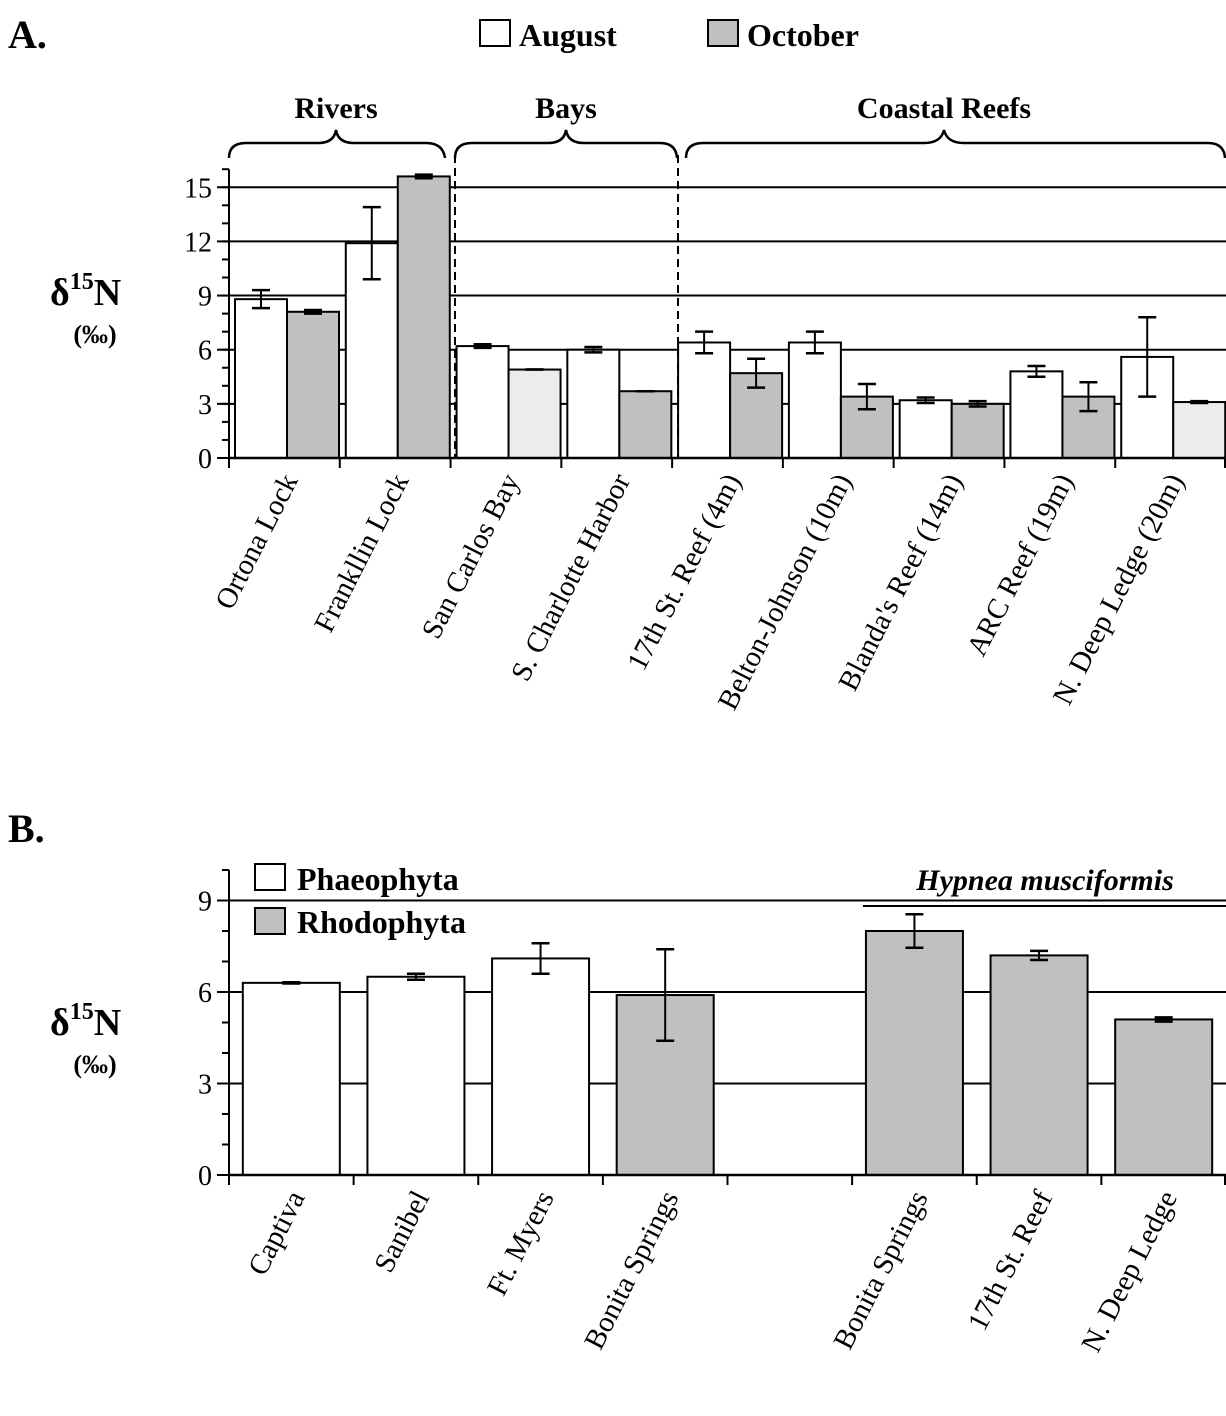  I want to click on x-tick-label: N. Deep Ledge, so click(1129, 1272).